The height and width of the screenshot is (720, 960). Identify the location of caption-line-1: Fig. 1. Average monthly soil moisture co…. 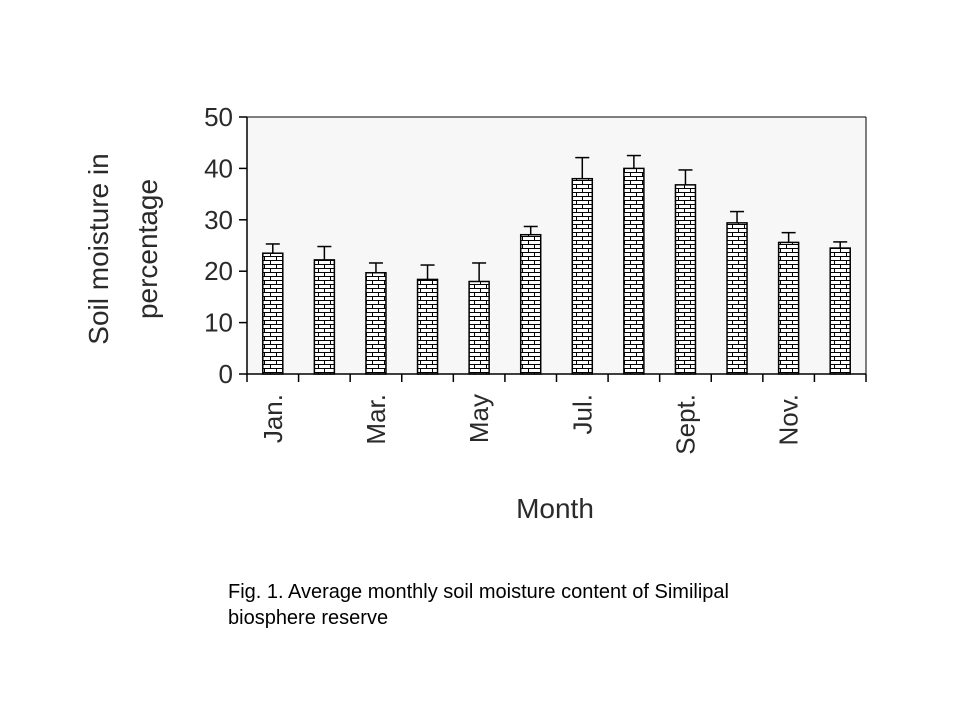
(478, 592).